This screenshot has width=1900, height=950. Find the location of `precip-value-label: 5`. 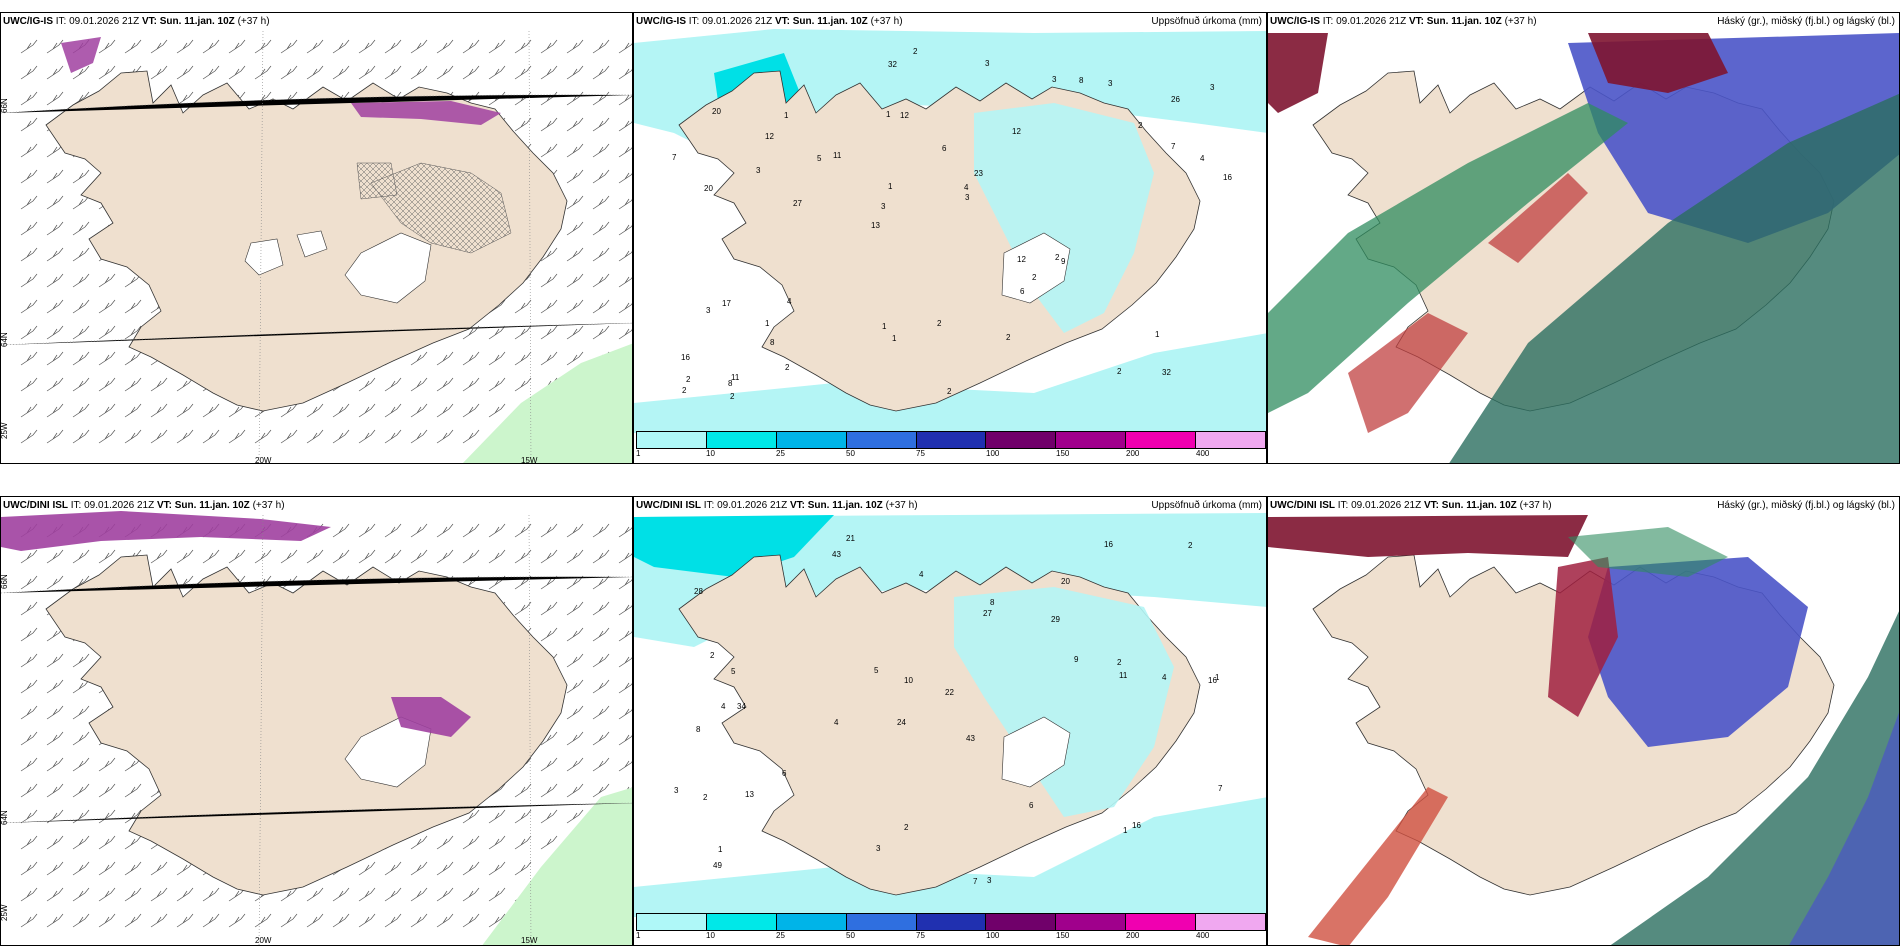

precip-value-label: 5 is located at coordinates (733, 671).